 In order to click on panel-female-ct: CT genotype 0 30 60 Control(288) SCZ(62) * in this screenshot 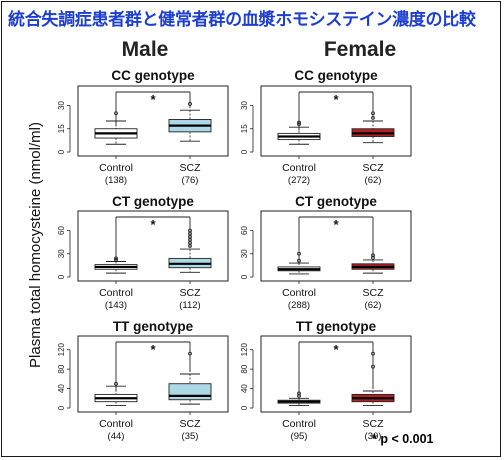, I will do `click(326, 252)`.